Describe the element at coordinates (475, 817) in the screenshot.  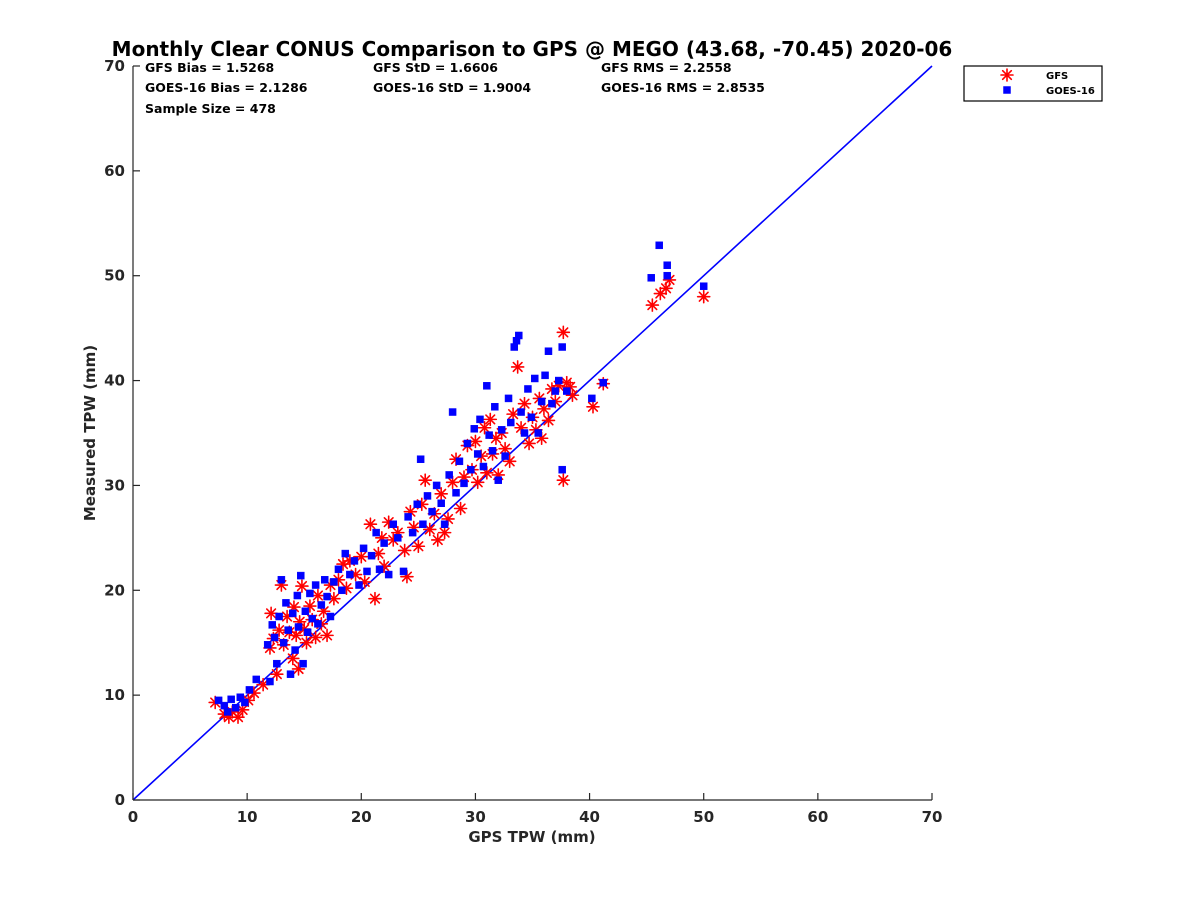
I see `x-tick-label: 30` at that location.